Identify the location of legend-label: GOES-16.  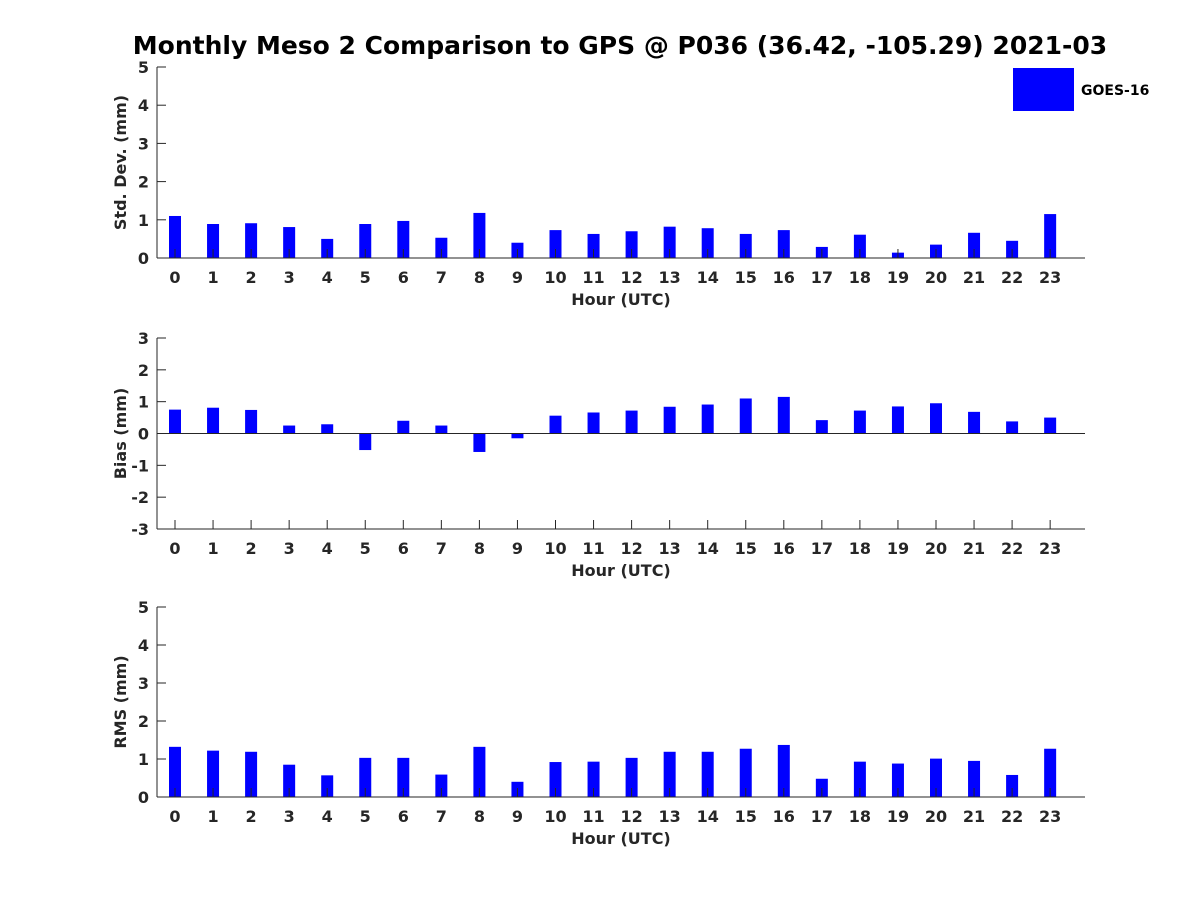
(1115, 91).